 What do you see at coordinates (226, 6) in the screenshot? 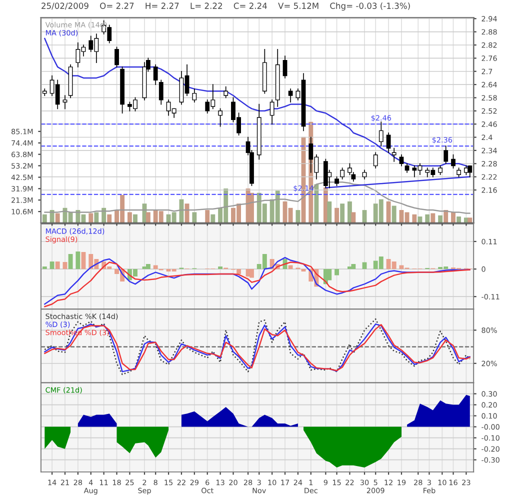
I see `chart-title: 25/02/2009 O= 2.27 H= 2.27 L= 2.22 C= 2.24 V= 5.12M Chg= -0.03 (-1.3%)` at bounding box center [226, 6].